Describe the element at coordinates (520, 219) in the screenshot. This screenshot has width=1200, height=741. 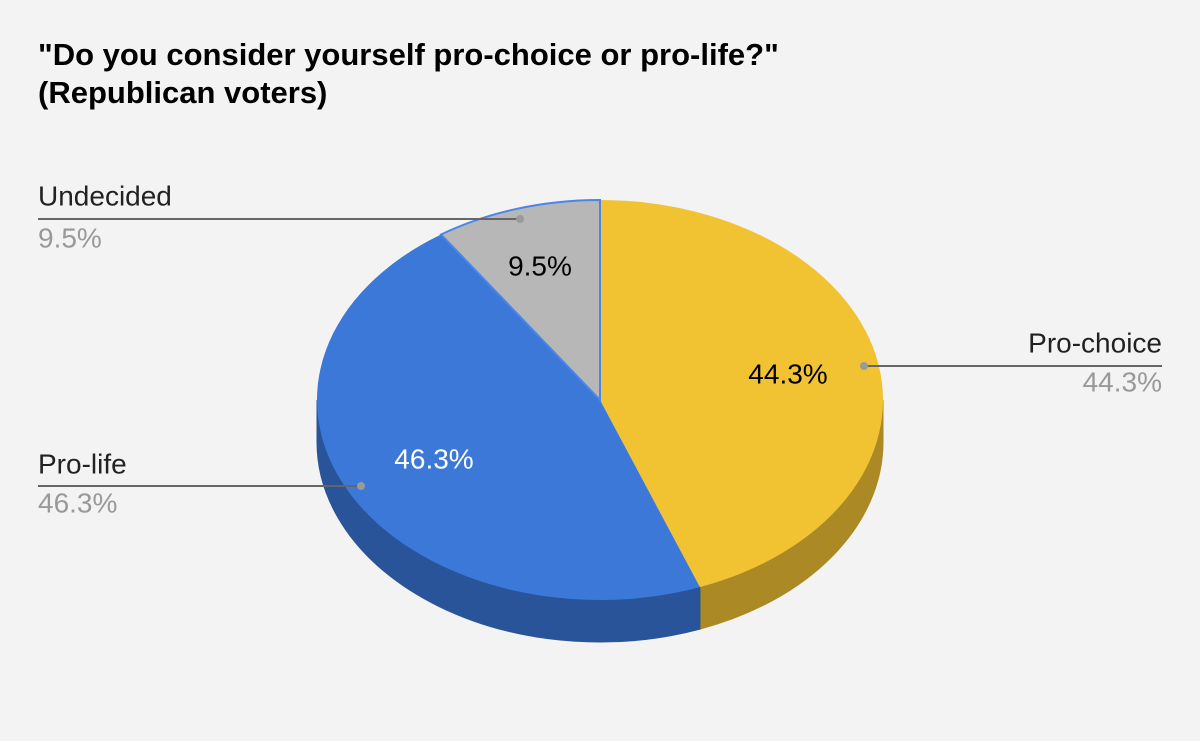
I see `leader-dot-undecided` at that location.